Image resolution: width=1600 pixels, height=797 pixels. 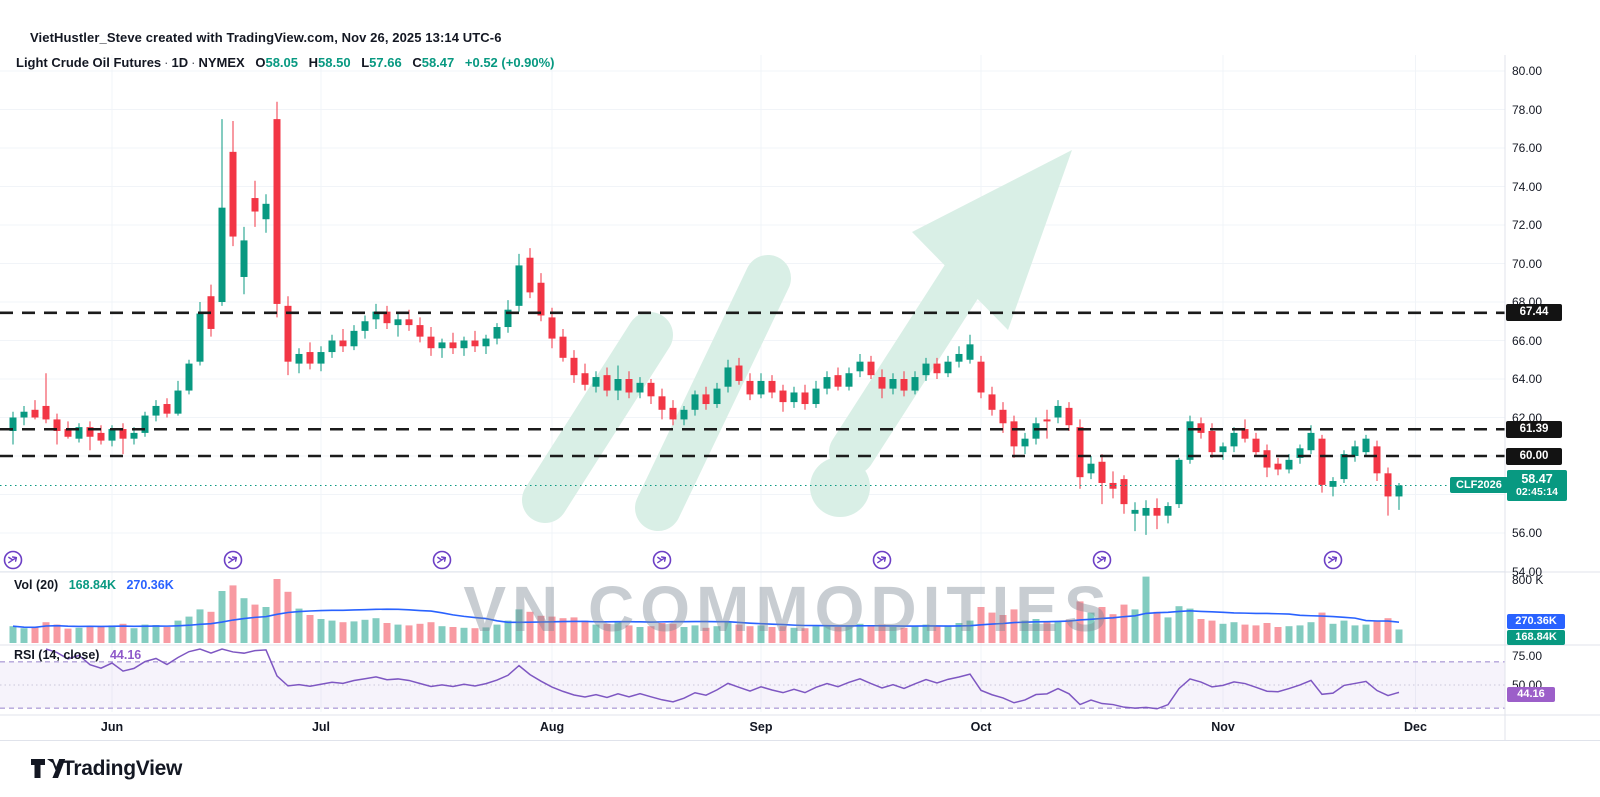 I want to click on month-label-aug: Aug, so click(x=552, y=727).